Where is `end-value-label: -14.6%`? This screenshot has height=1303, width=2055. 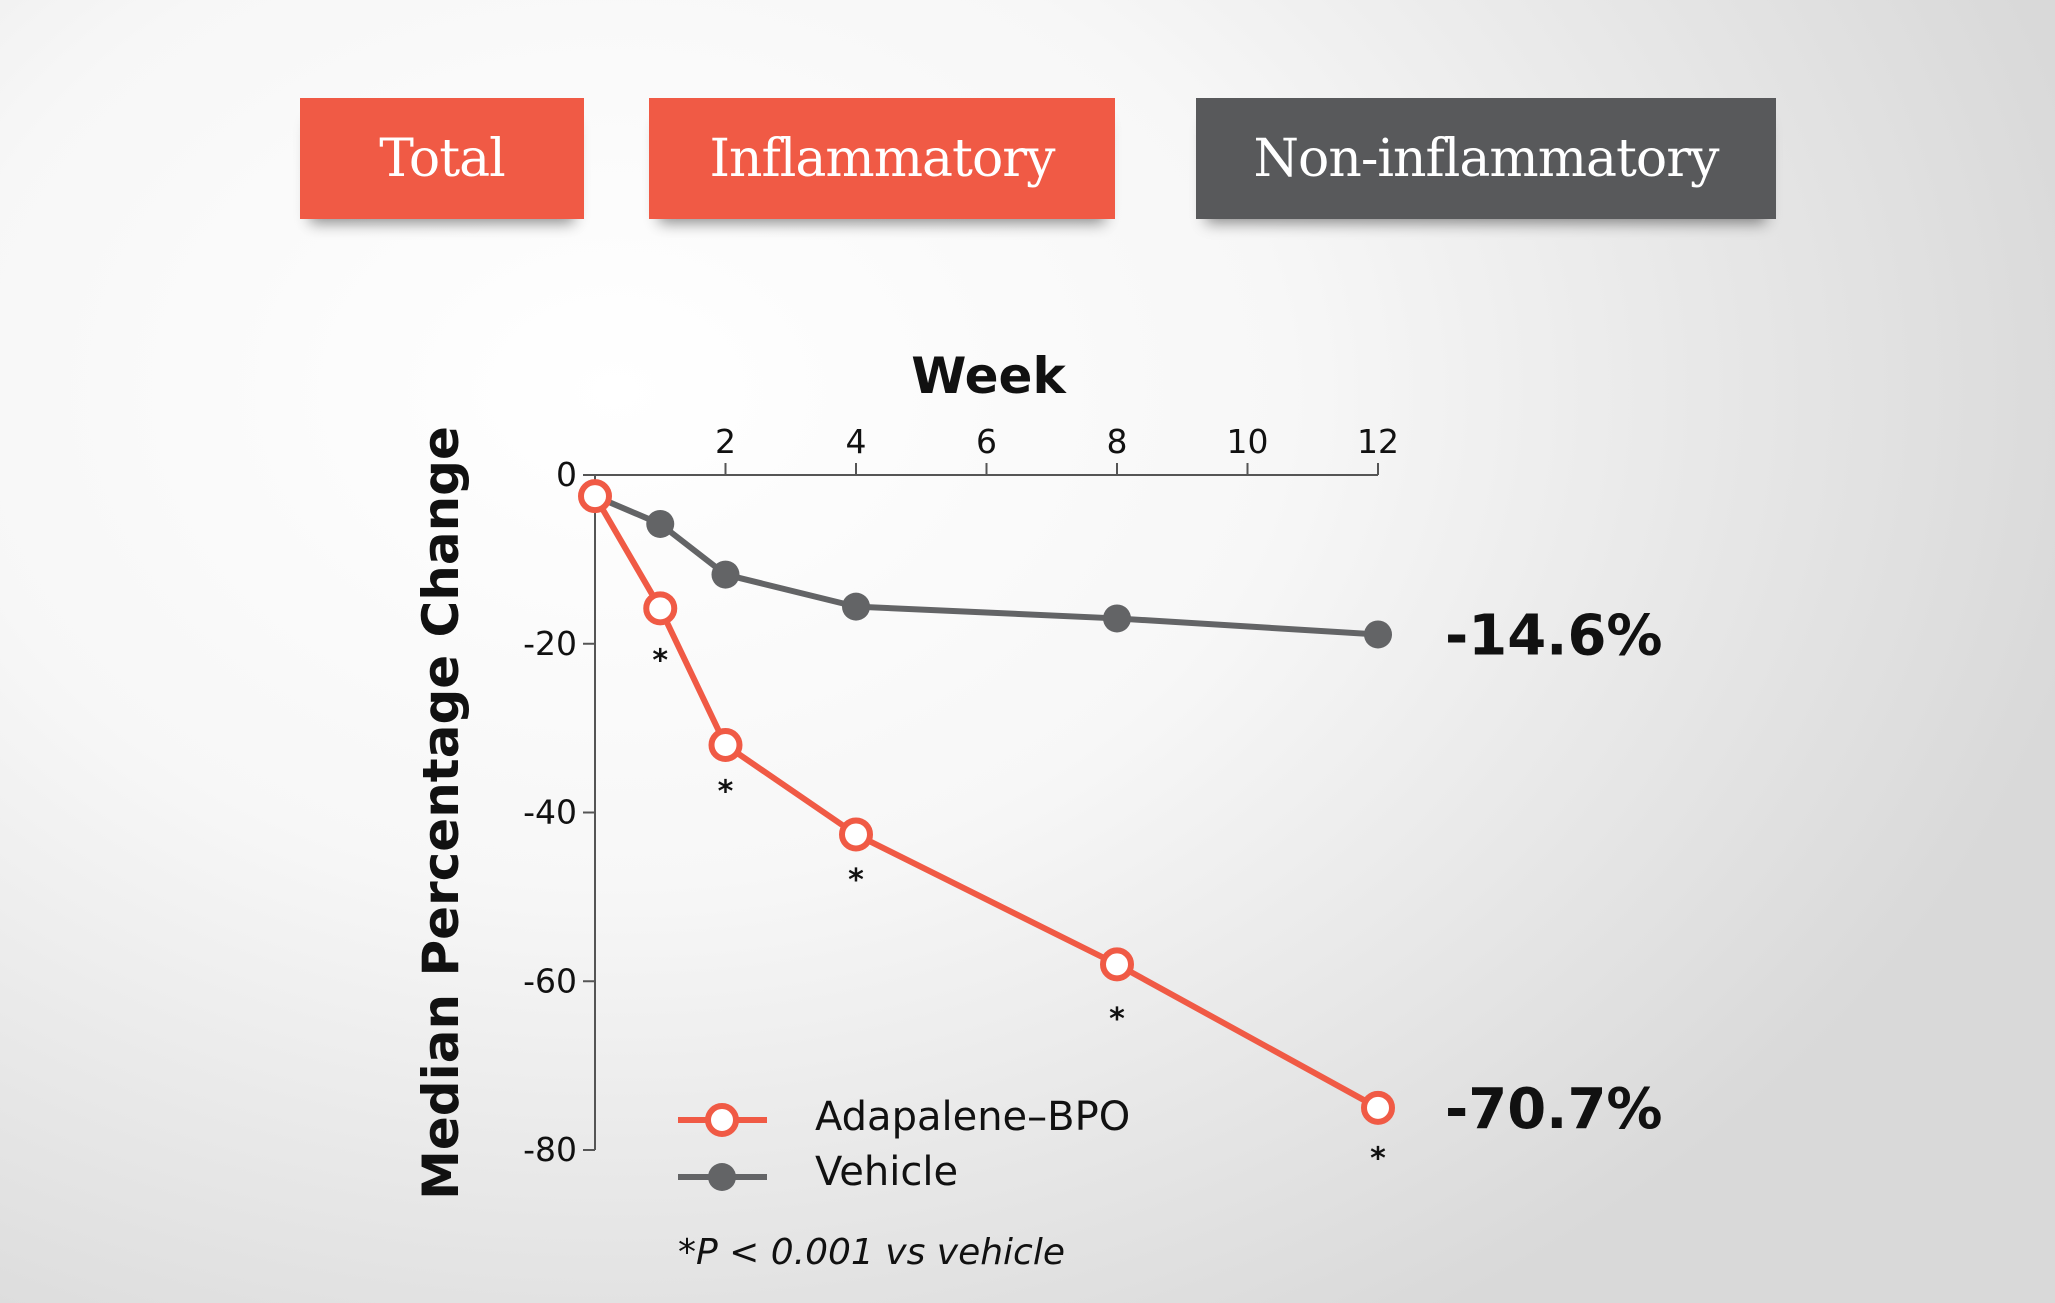 end-value-label: -14.6% is located at coordinates (1554, 635).